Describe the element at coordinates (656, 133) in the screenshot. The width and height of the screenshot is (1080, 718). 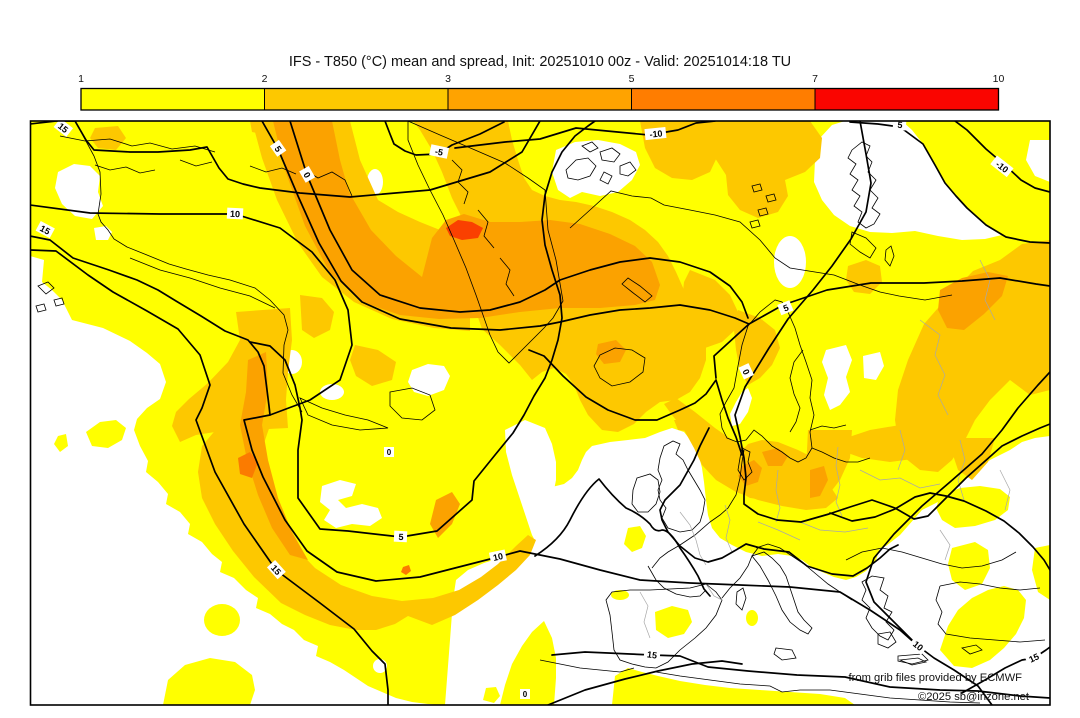
I see `svg-text: -10` at that location.